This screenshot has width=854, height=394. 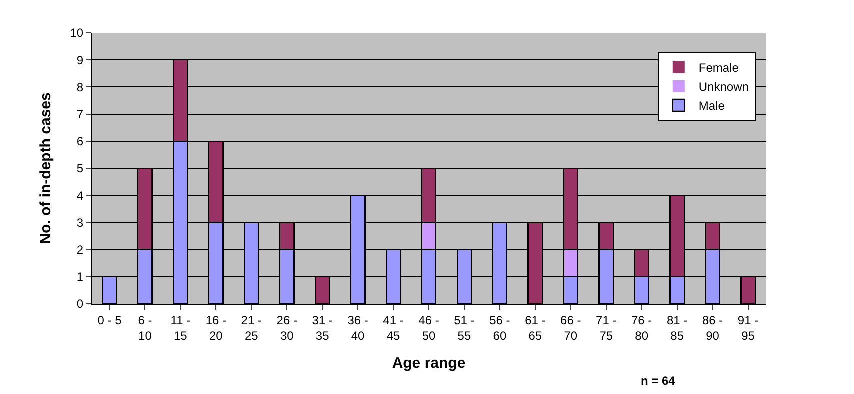 I want to click on x-tick-label: 86 - 90, so click(x=713, y=328).